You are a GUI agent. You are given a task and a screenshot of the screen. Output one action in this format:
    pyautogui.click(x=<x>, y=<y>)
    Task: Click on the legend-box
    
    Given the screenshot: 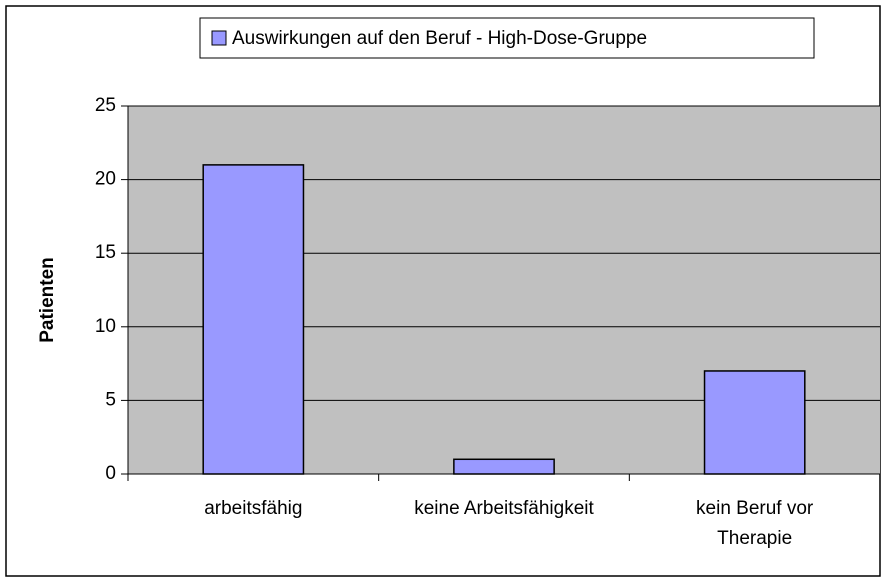 What is the action you would take?
    pyautogui.click(x=507, y=38)
    